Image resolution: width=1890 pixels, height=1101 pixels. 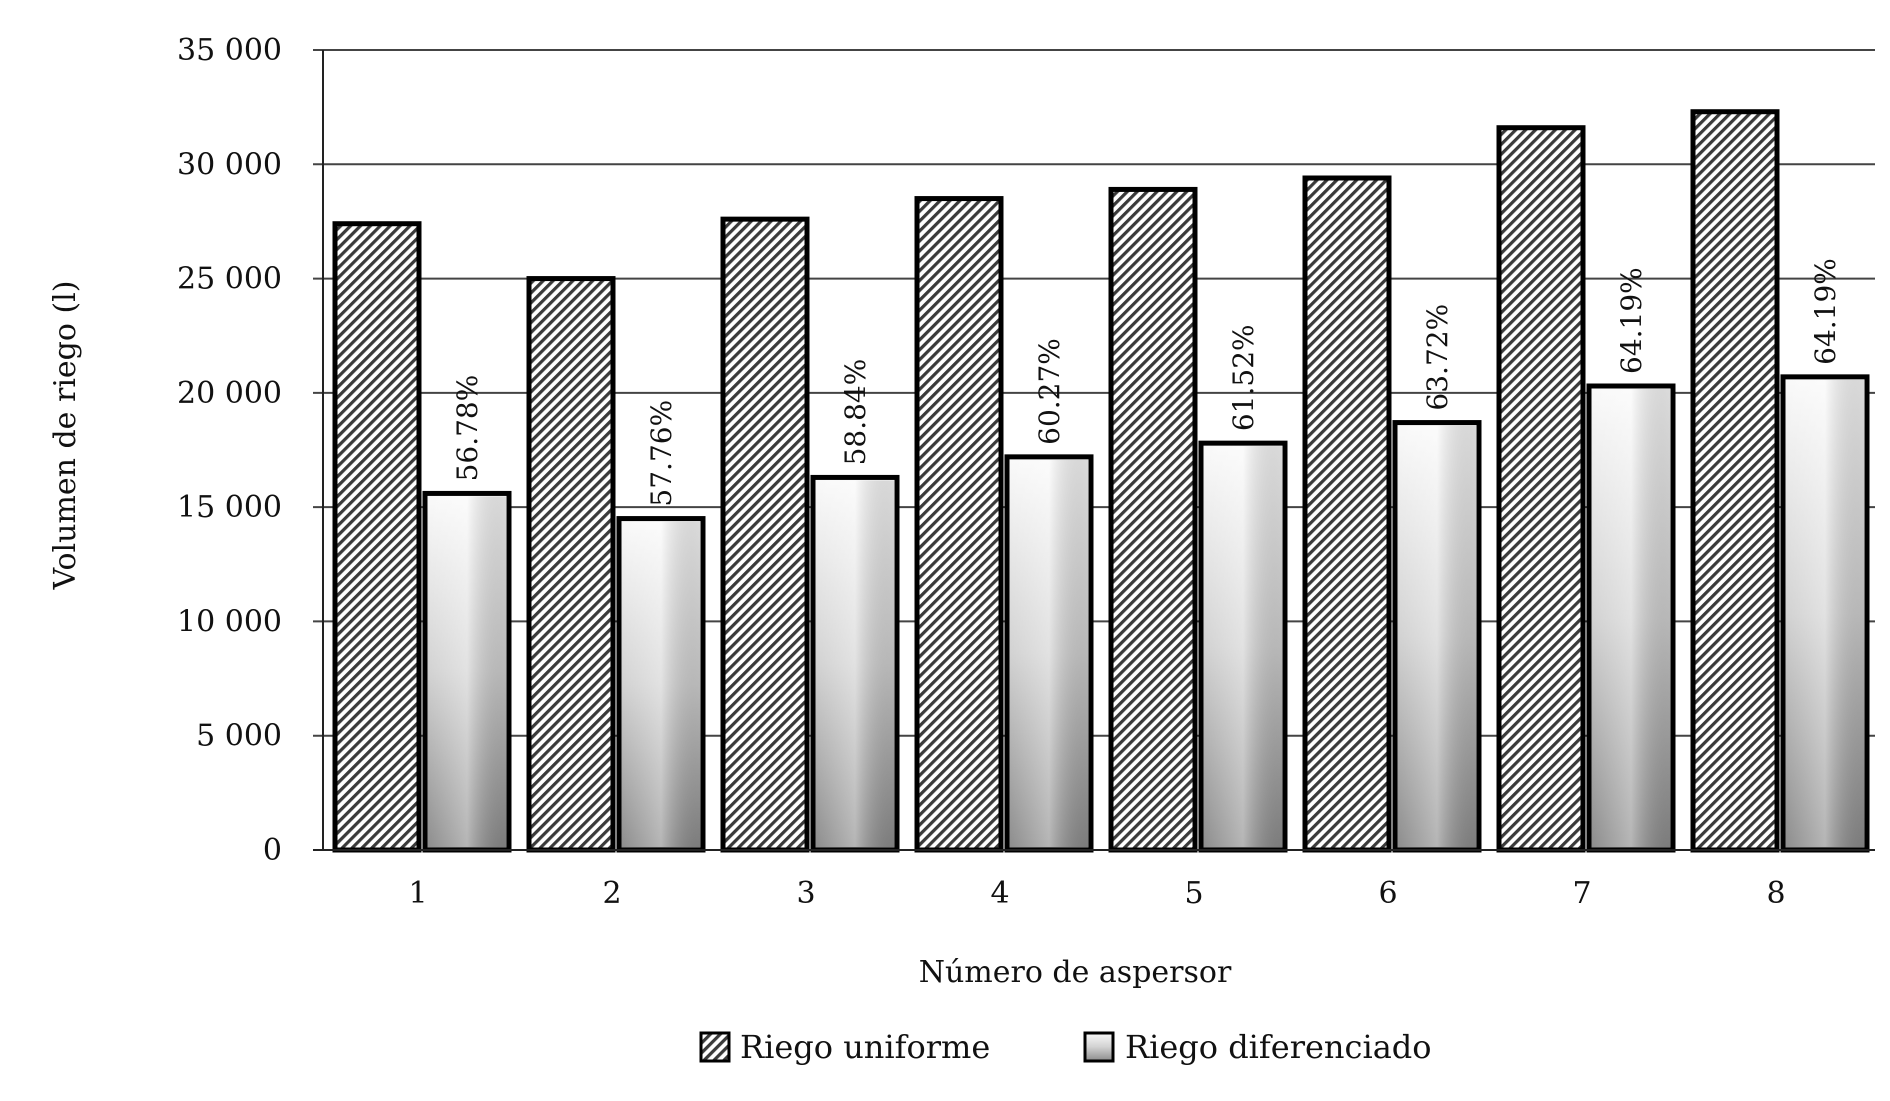 I want to click on x-tick-label: 4, so click(x=999, y=893).